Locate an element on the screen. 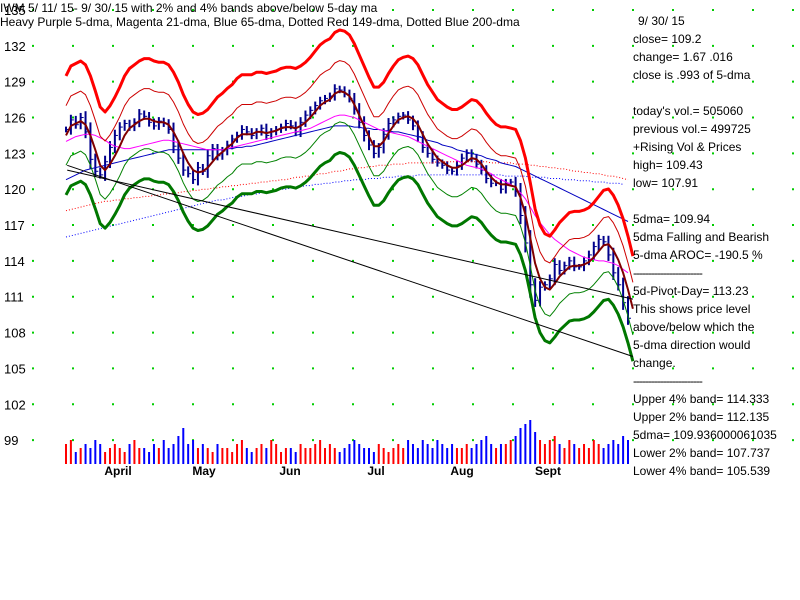  stats-line: +Rising Vol & Prices is located at coordinates (687, 147).